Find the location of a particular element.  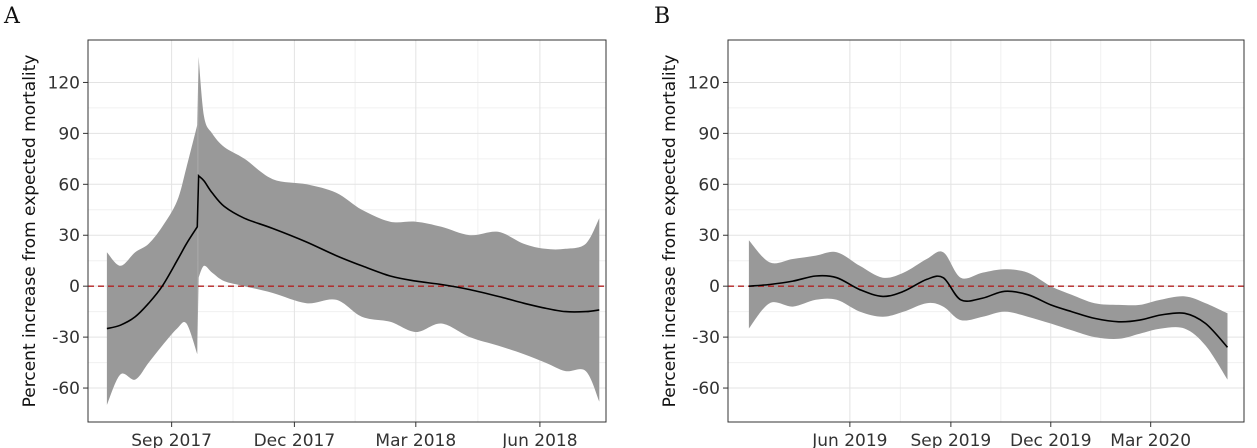

panel-a-label: A is located at coordinates (12, 16).